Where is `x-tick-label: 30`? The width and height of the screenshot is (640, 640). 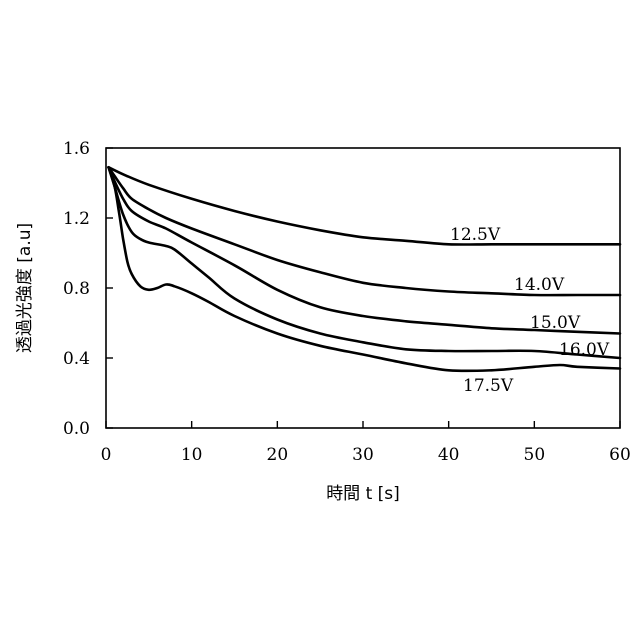 x-tick-label: 30 is located at coordinates (363, 455).